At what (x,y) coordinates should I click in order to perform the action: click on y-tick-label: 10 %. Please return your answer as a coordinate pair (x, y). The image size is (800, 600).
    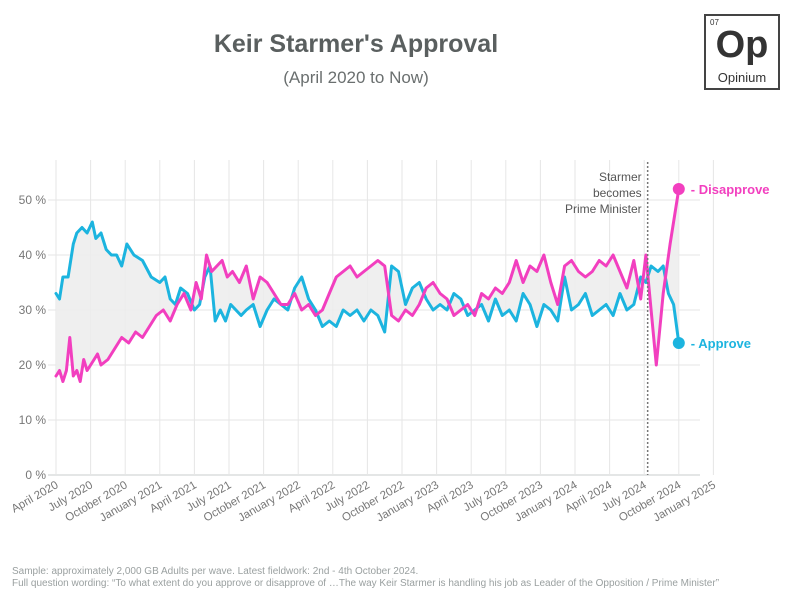
    Looking at the image, I should click on (33, 420).